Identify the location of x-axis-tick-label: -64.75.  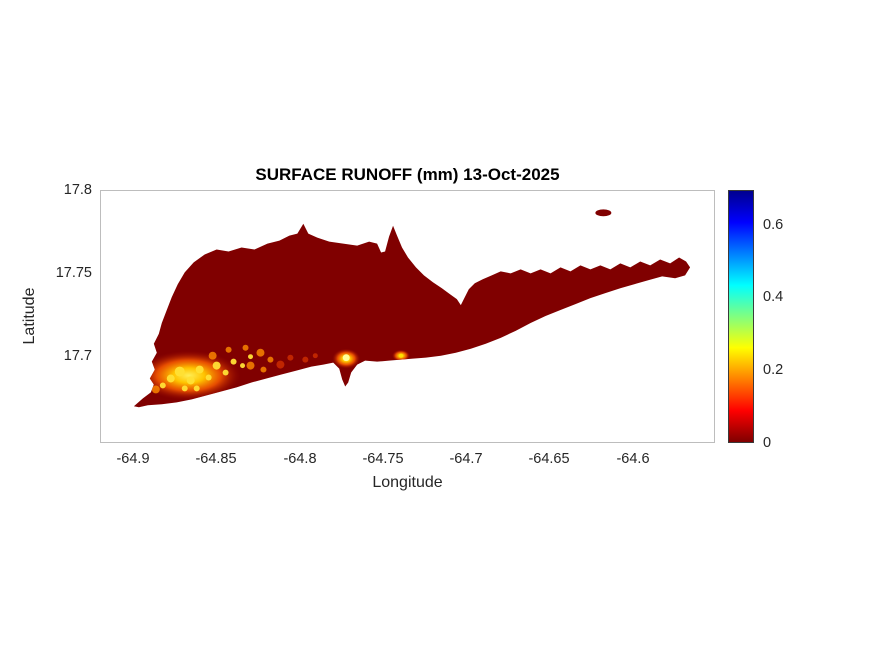
(383, 459).